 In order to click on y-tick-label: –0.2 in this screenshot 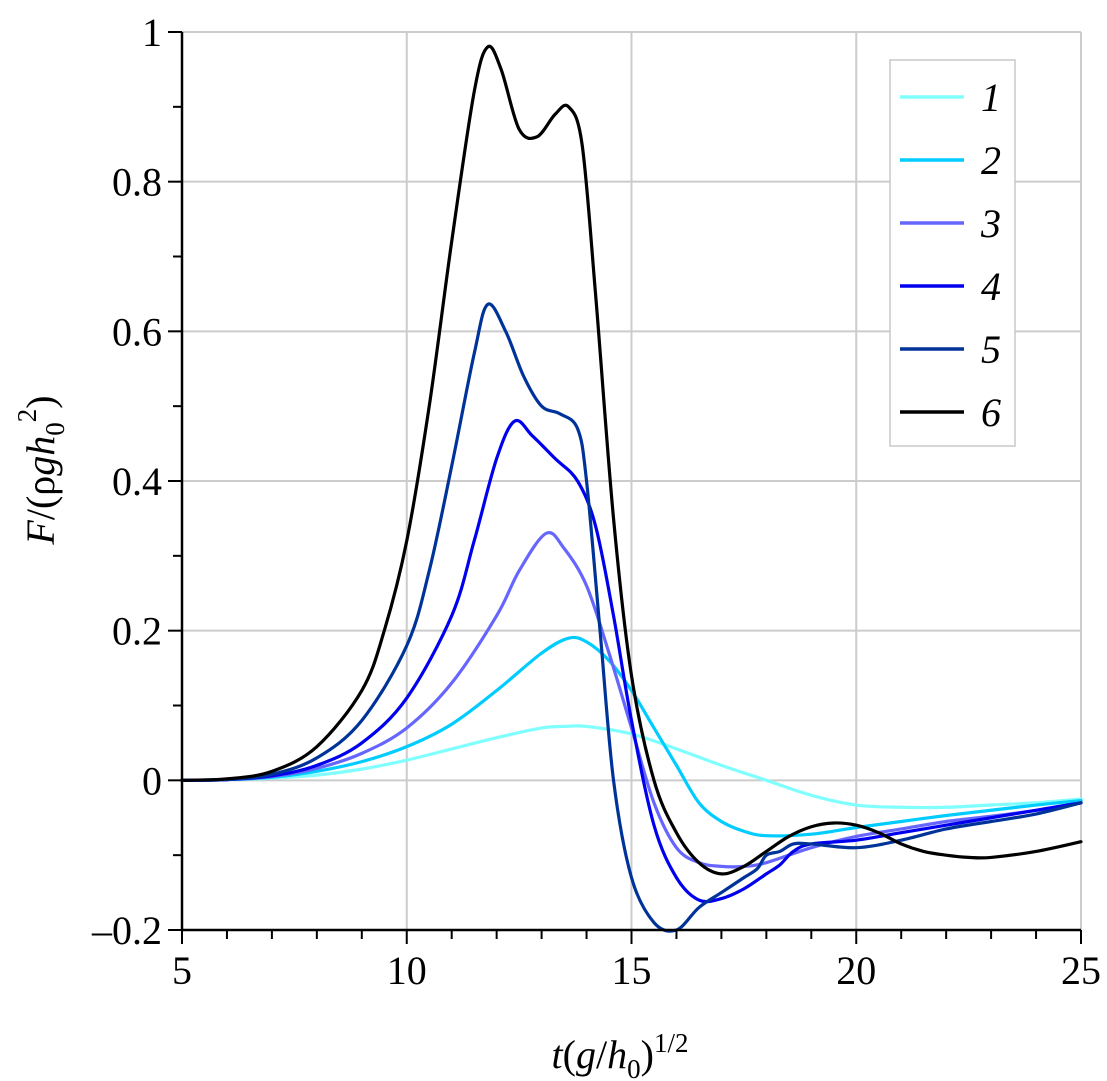, I will do `click(126, 930)`.